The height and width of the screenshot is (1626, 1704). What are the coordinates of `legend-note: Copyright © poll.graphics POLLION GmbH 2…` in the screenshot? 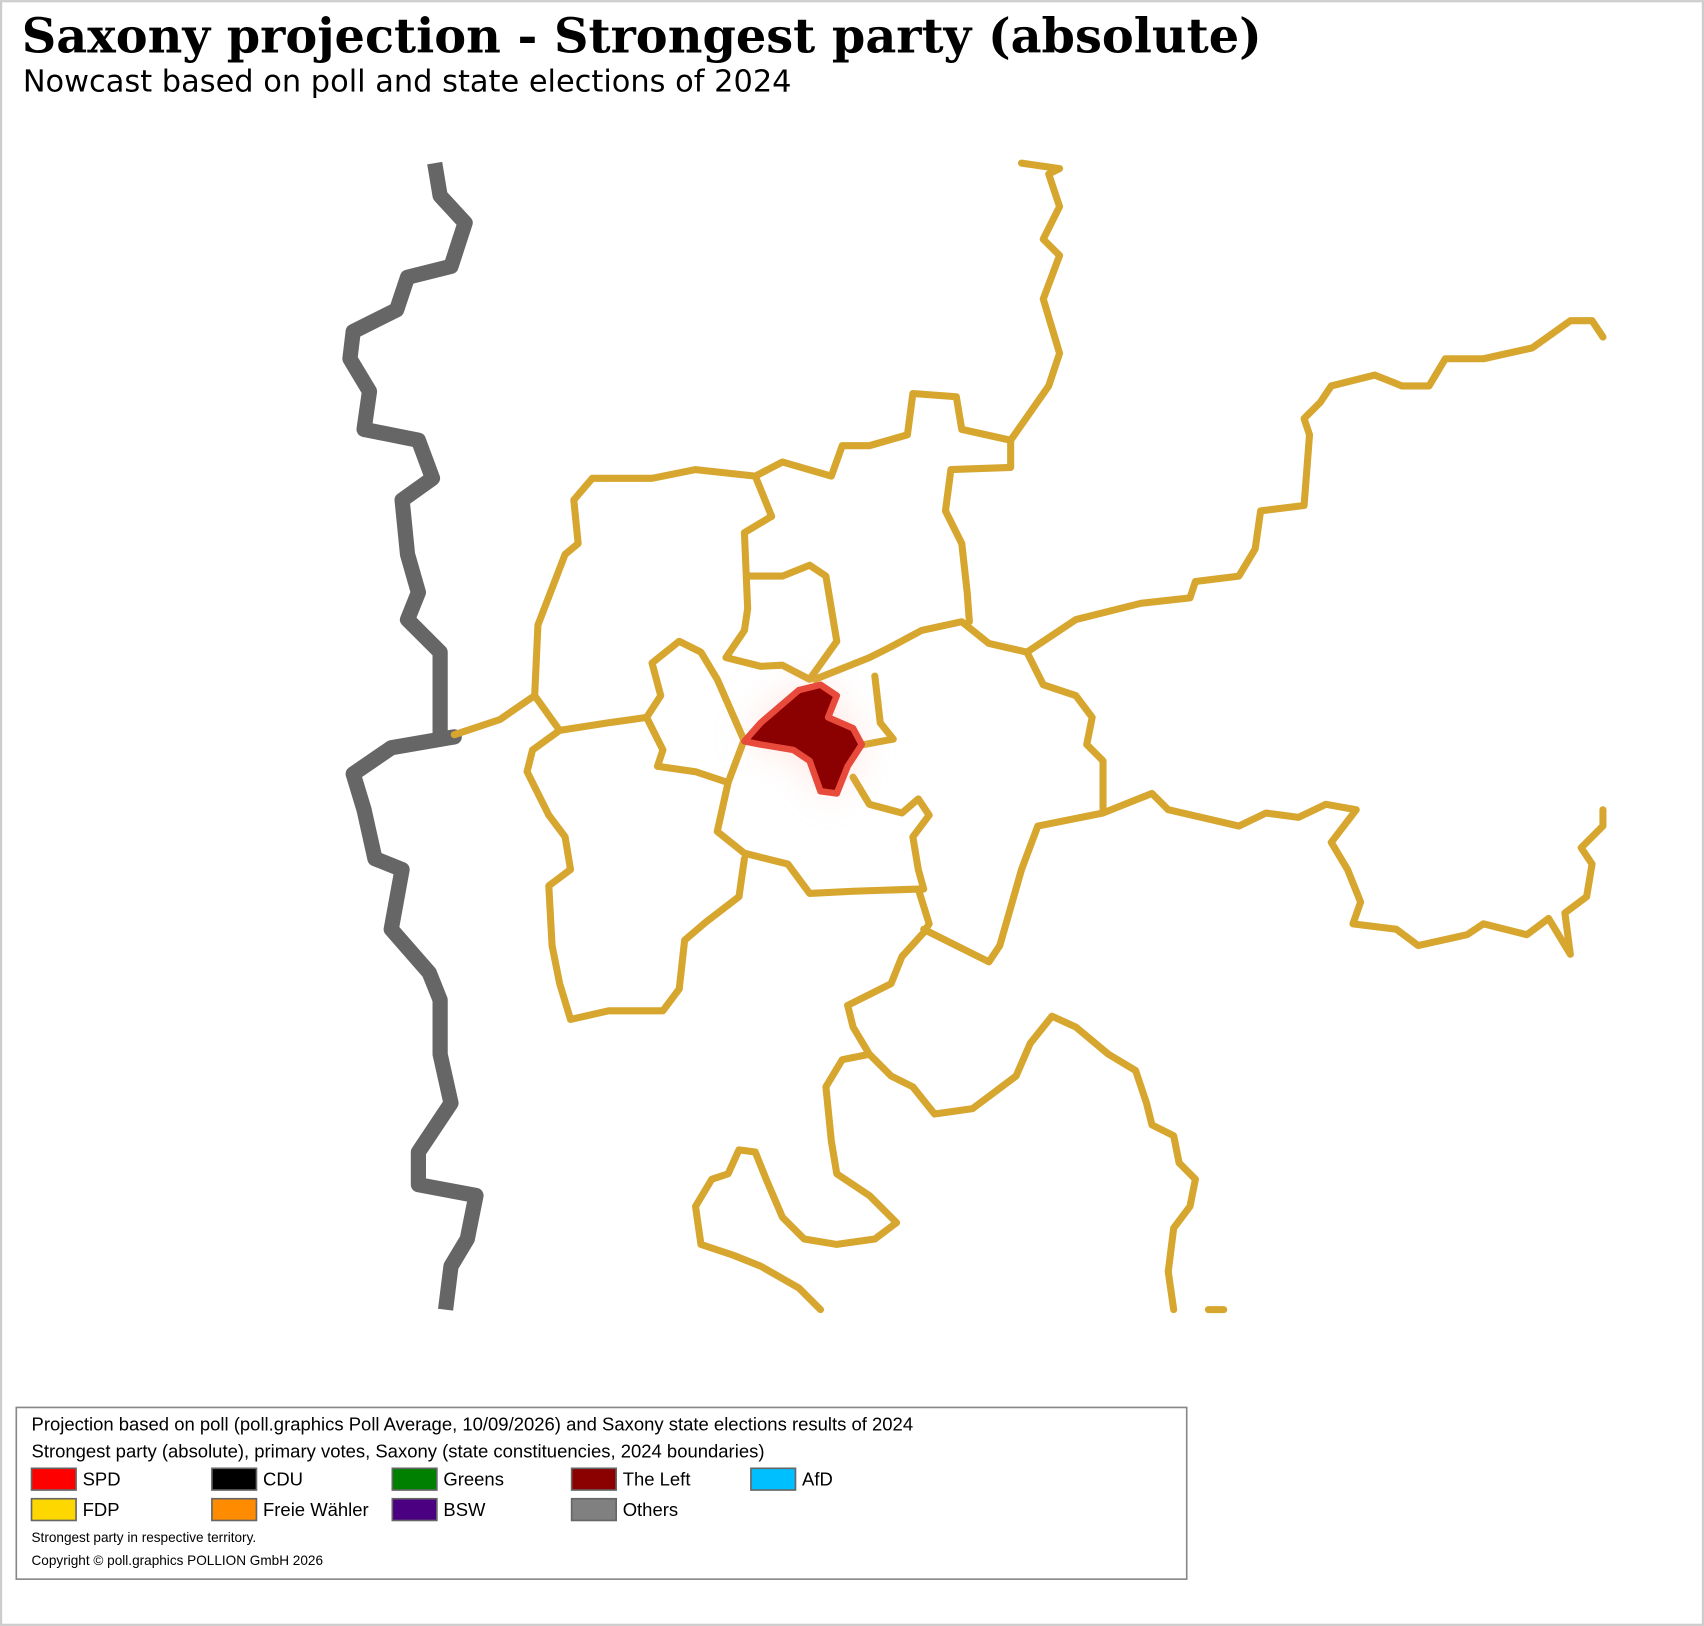 It's located at (178, 1560).